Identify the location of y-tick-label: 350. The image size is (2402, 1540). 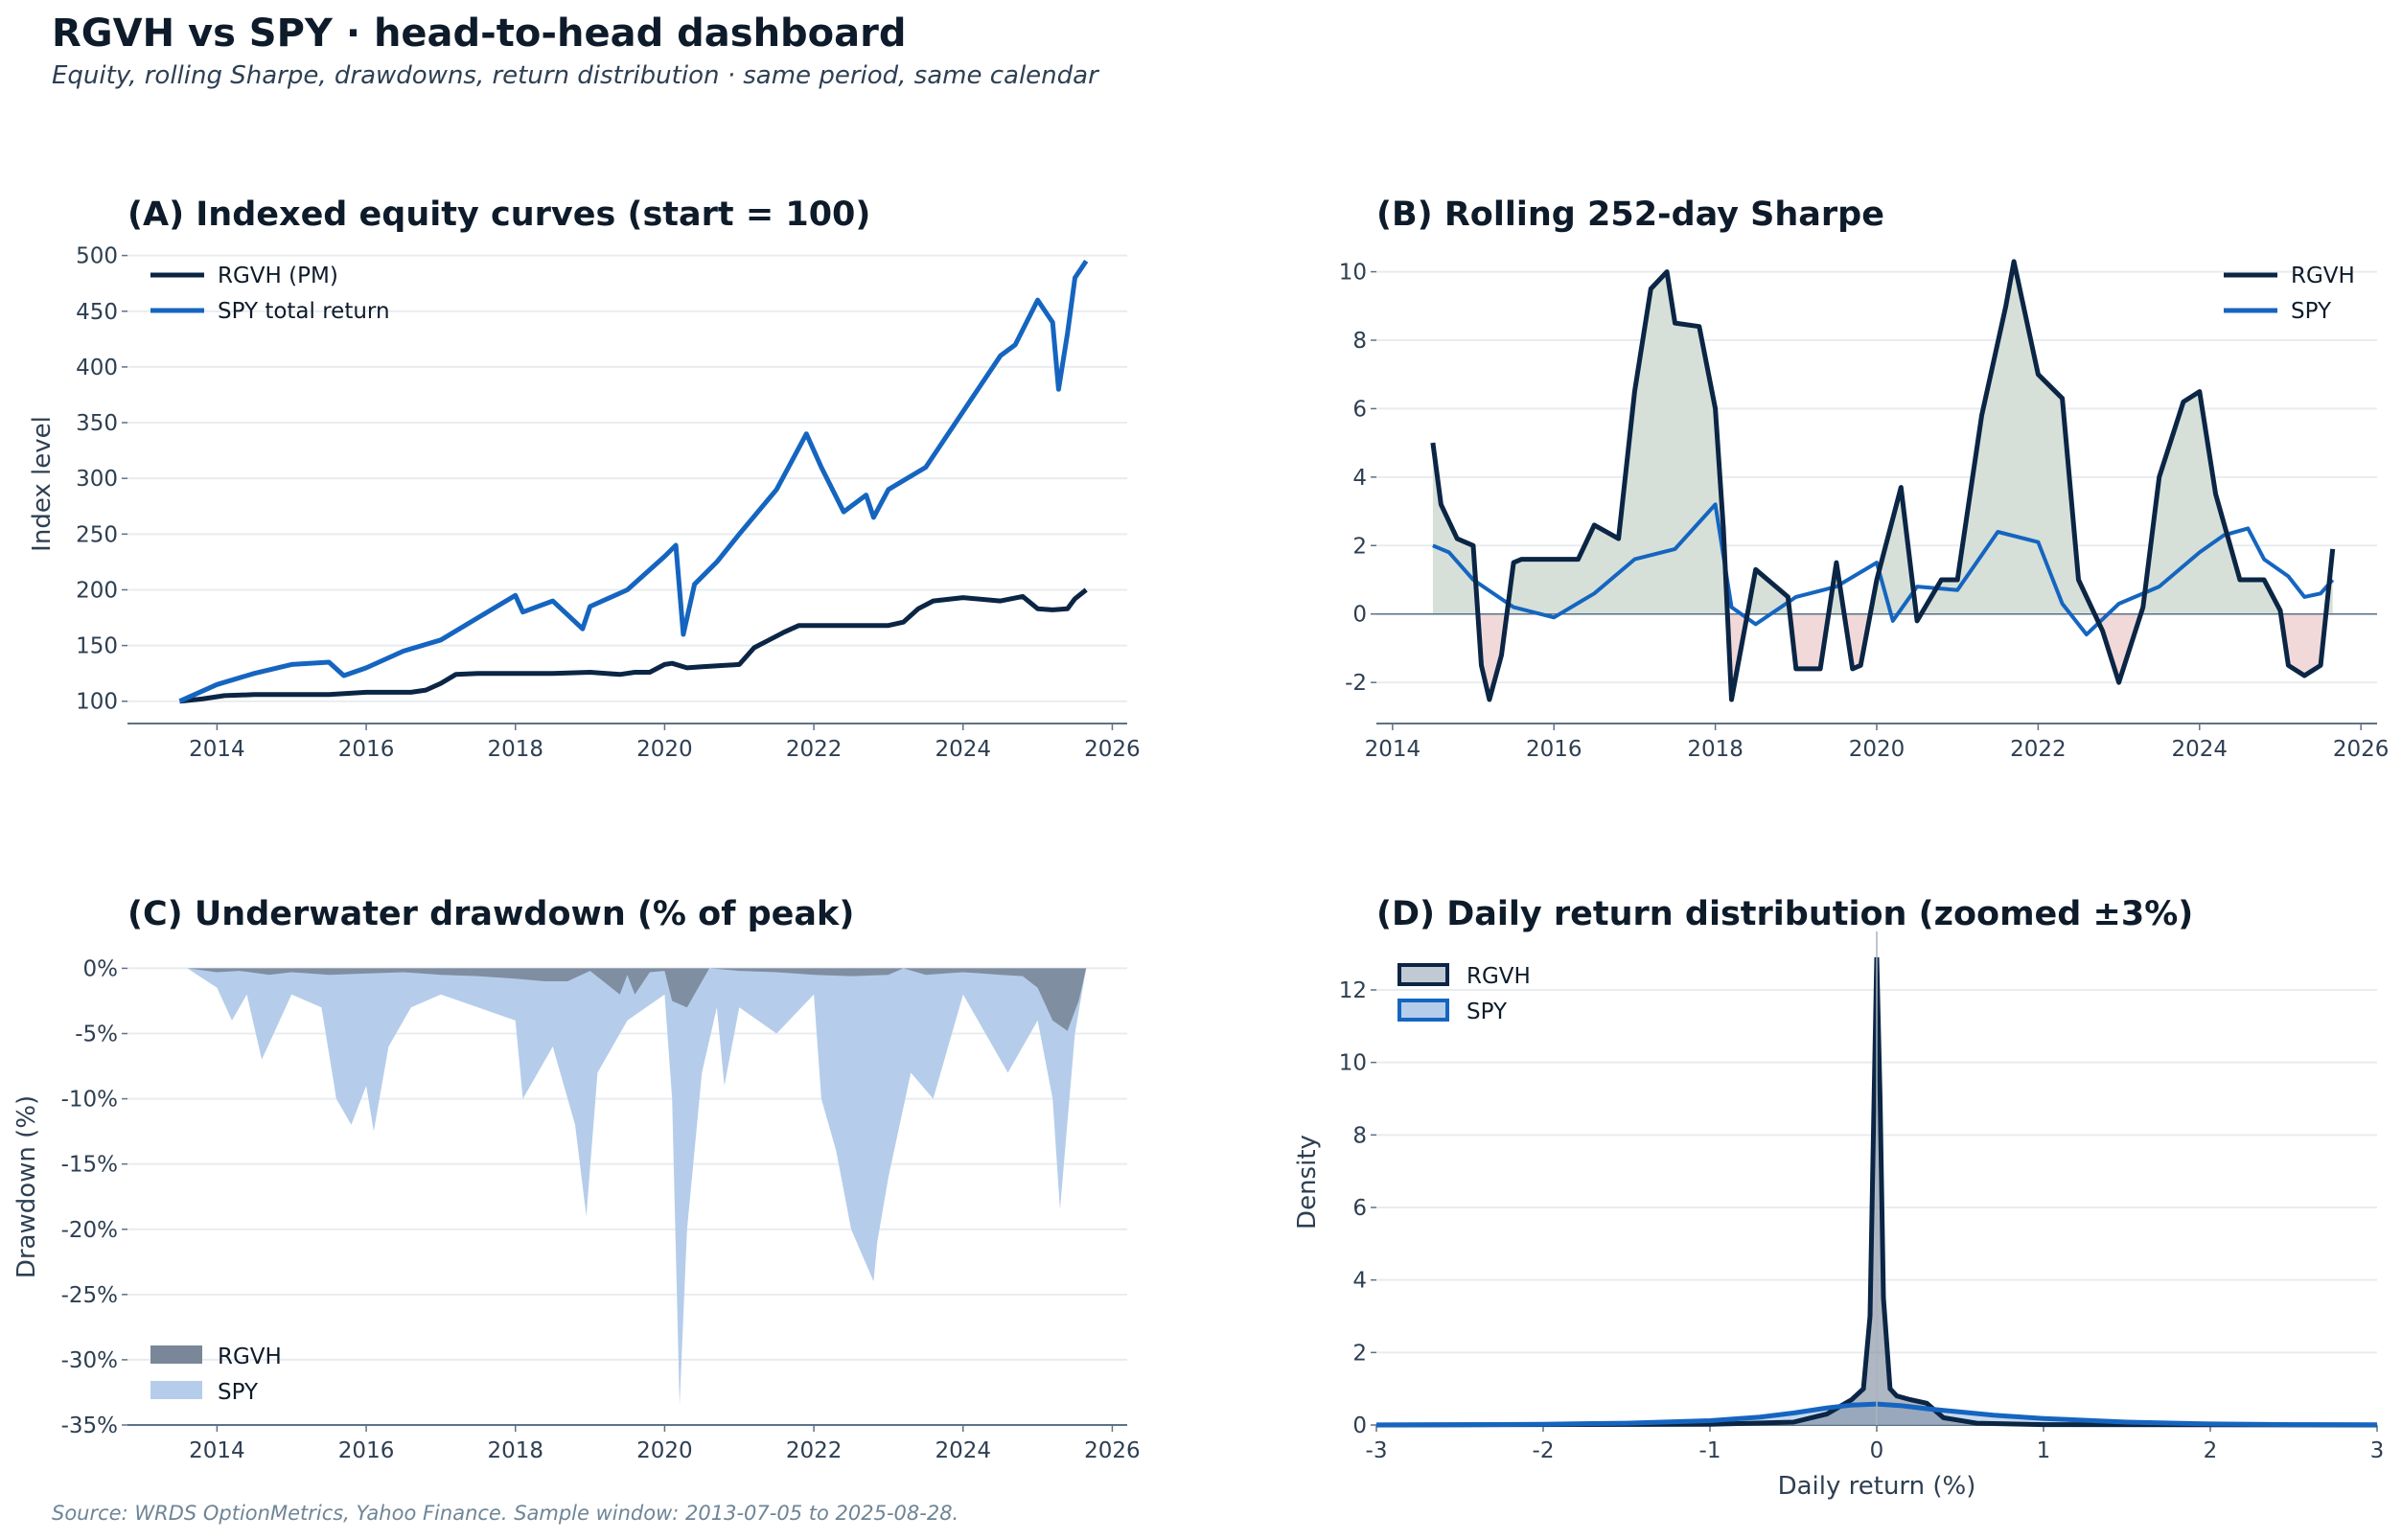
(97, 423).